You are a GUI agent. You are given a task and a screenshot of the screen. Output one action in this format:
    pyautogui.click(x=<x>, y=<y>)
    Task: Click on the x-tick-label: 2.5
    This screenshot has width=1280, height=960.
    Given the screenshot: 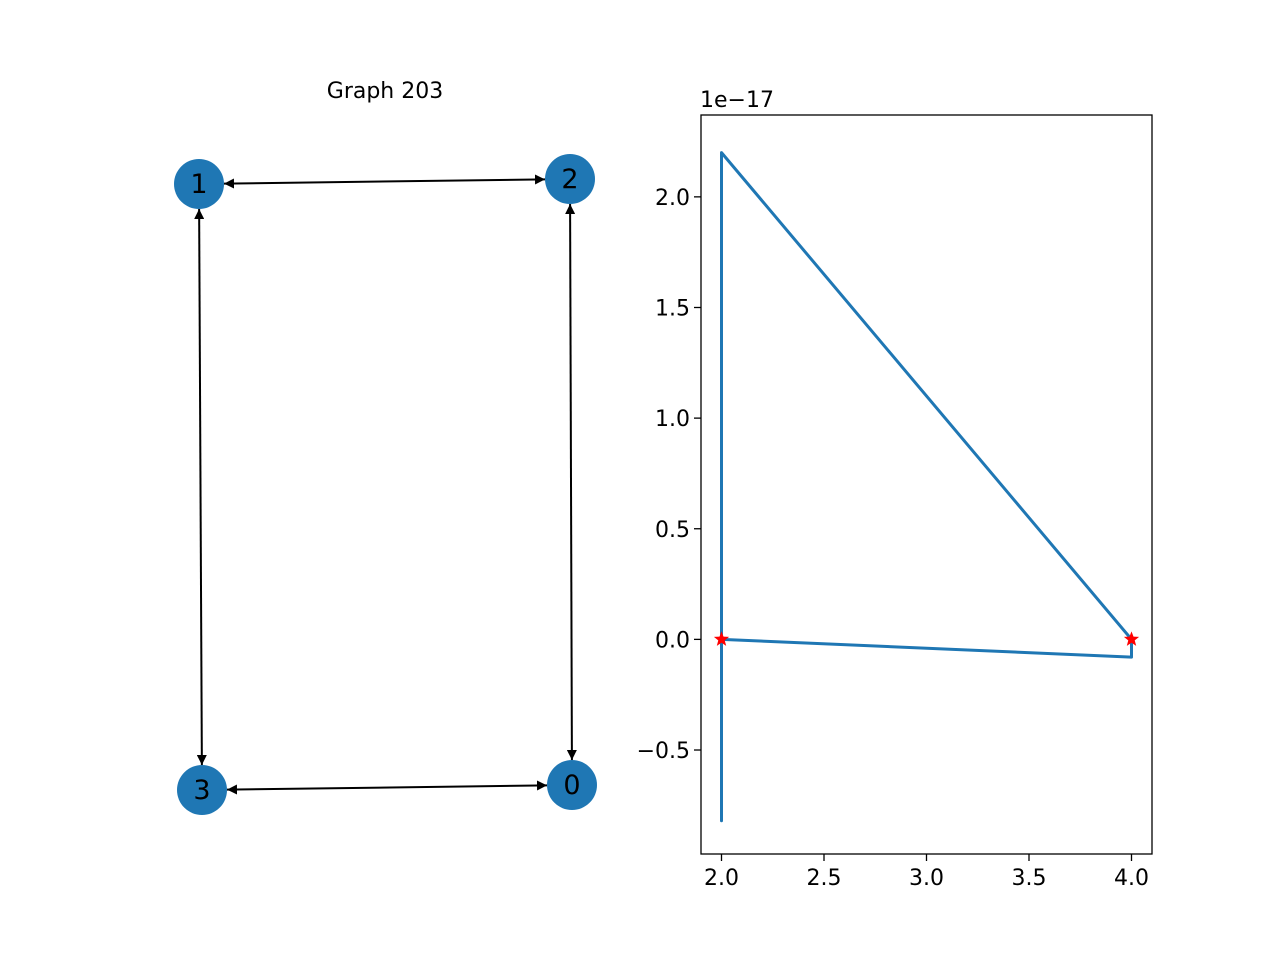 What is the action you would take?
    pyautogui.click(x=824, y=878)
    